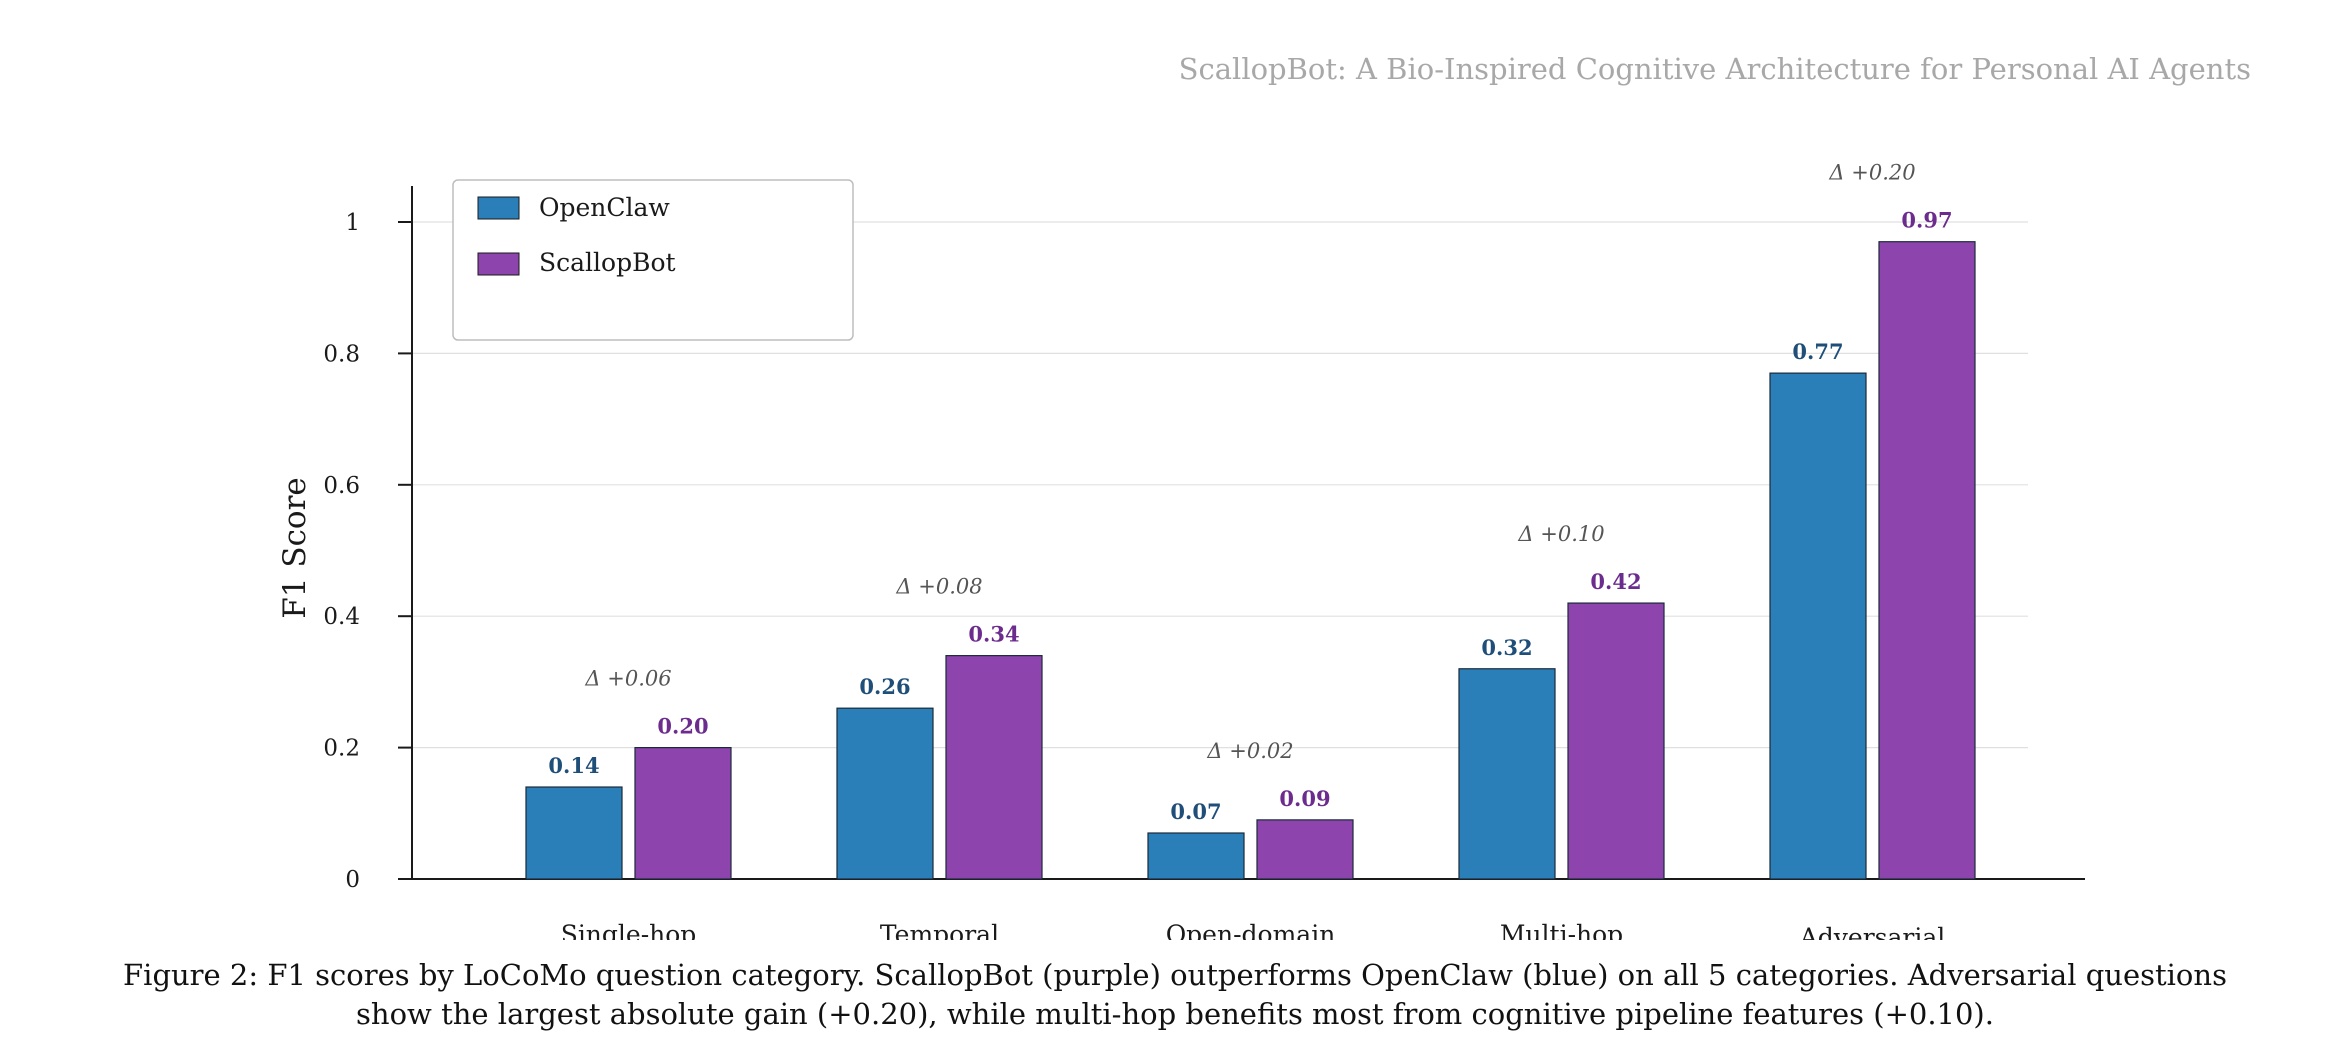 The width and height of the screenshot is (2350, 1050). Describe the element at coordinates (993, 634) in the screenshot. I see `value-label: 0.34` at that location.